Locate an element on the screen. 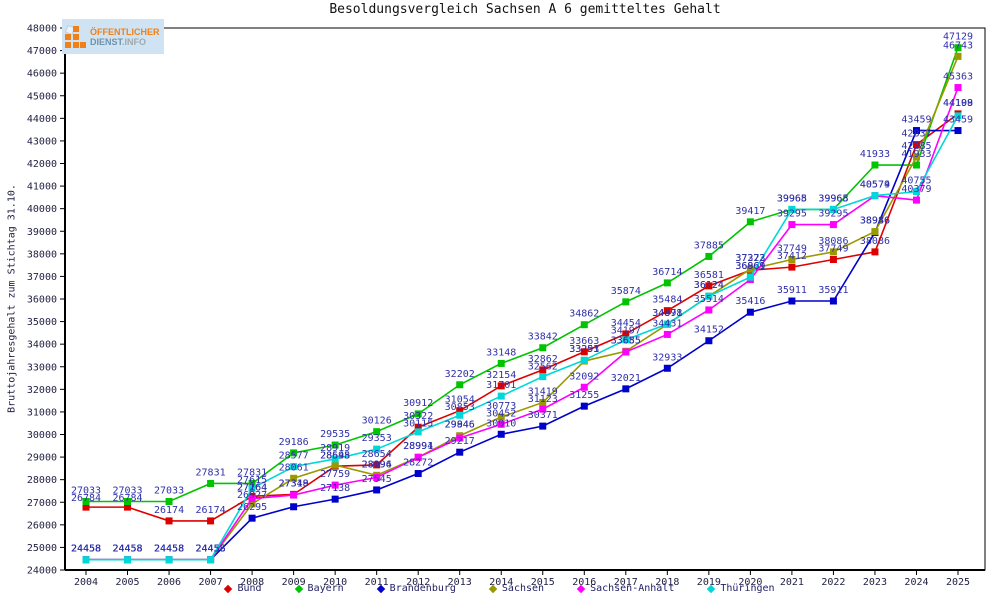 This screenshot has width=1000, height=600. svg-text: 2007 is located at coordinates (211, 582).